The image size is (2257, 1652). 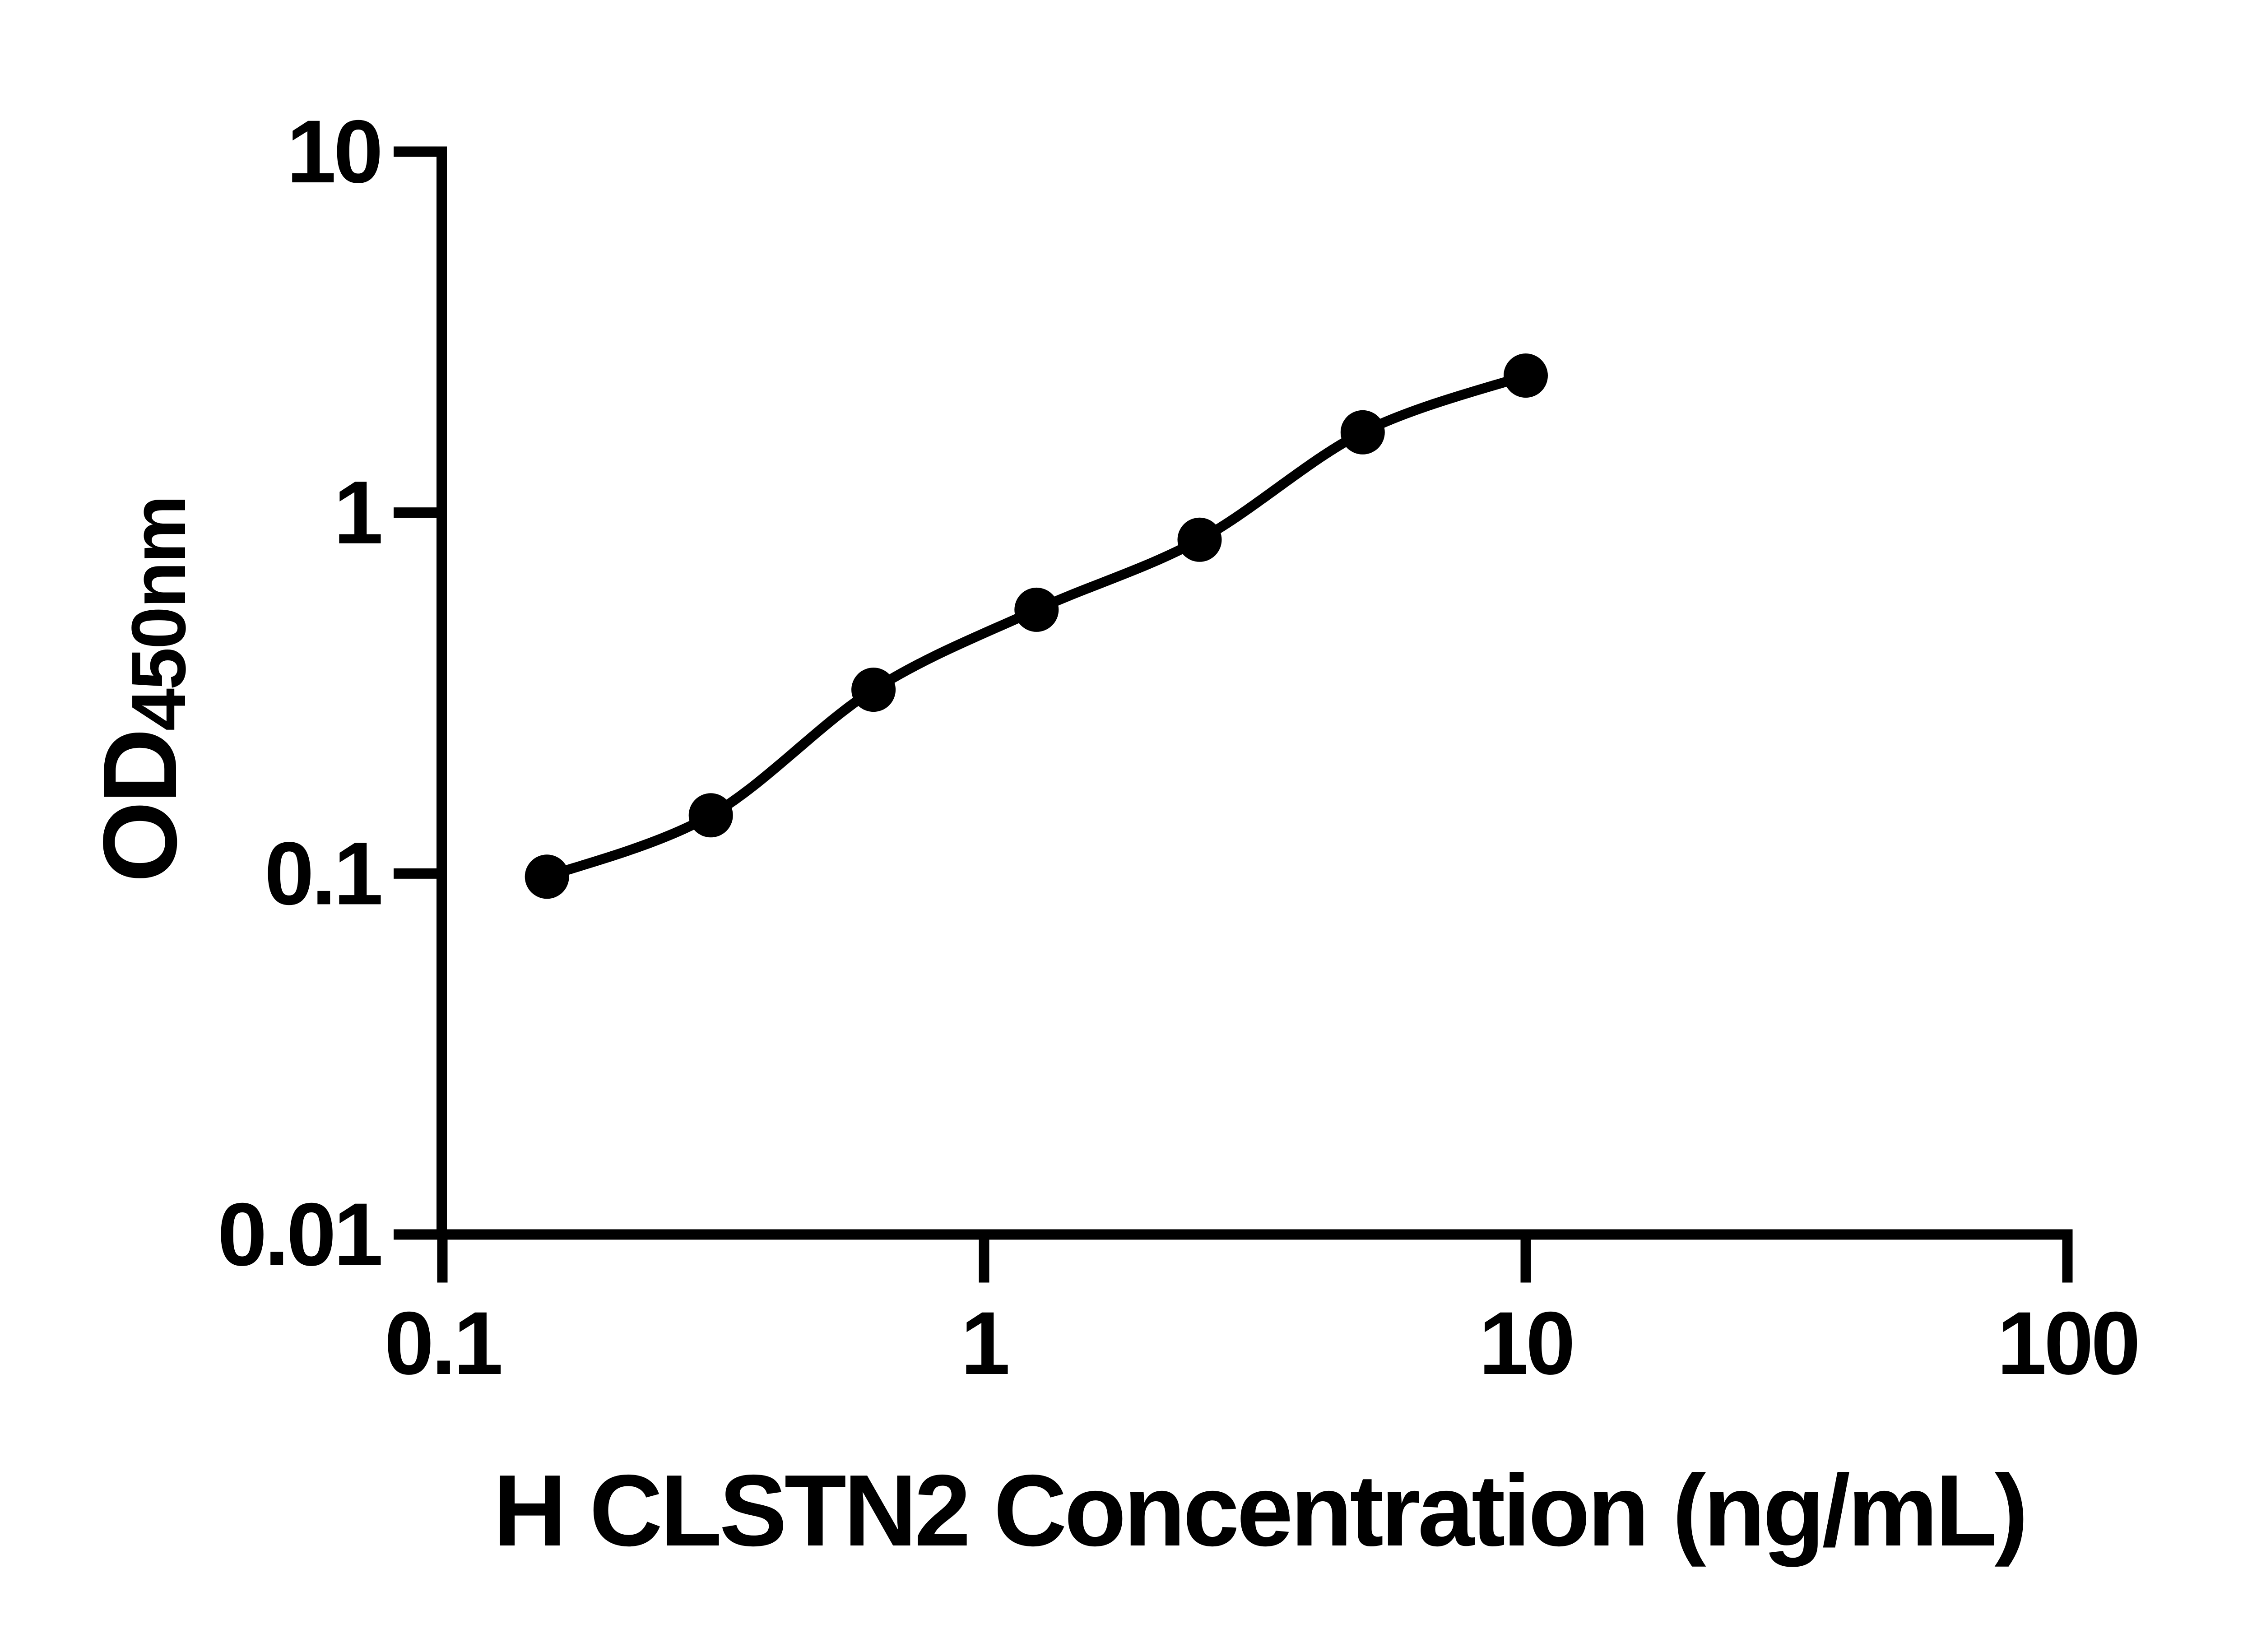 What do you see at coordinates (1255, 1234) in the screenshot?
I see `x-axis-line` at bounding box center [1255, 1234].